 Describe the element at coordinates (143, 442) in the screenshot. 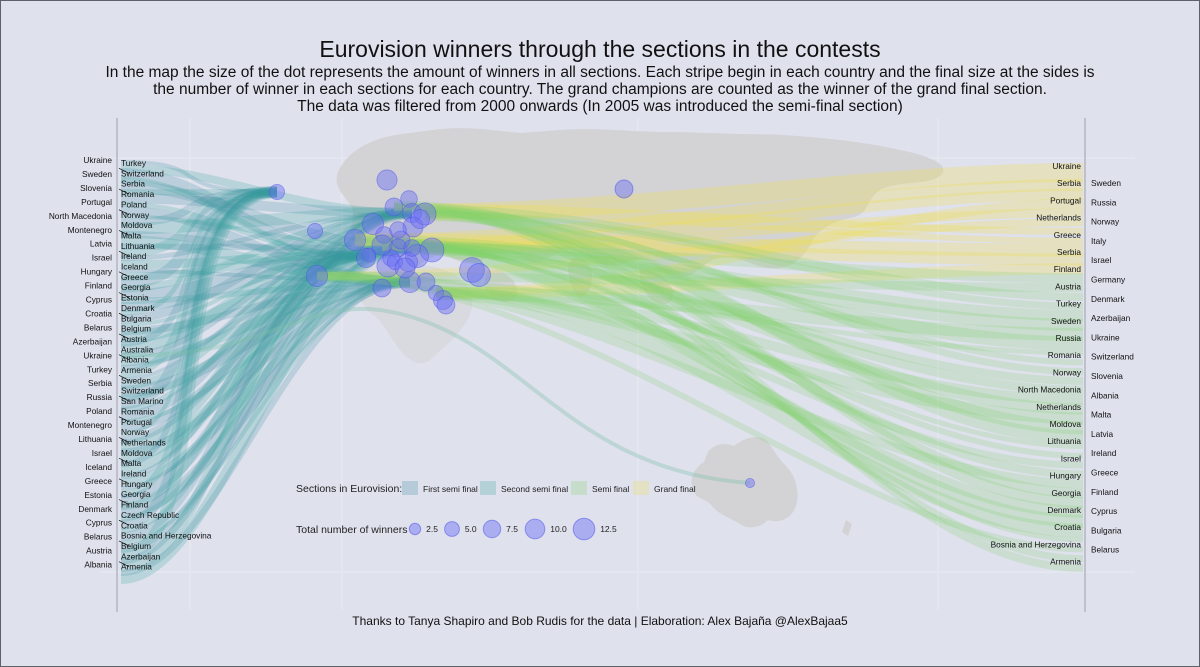

I see `left-inner-label: Netherlands` at that location.